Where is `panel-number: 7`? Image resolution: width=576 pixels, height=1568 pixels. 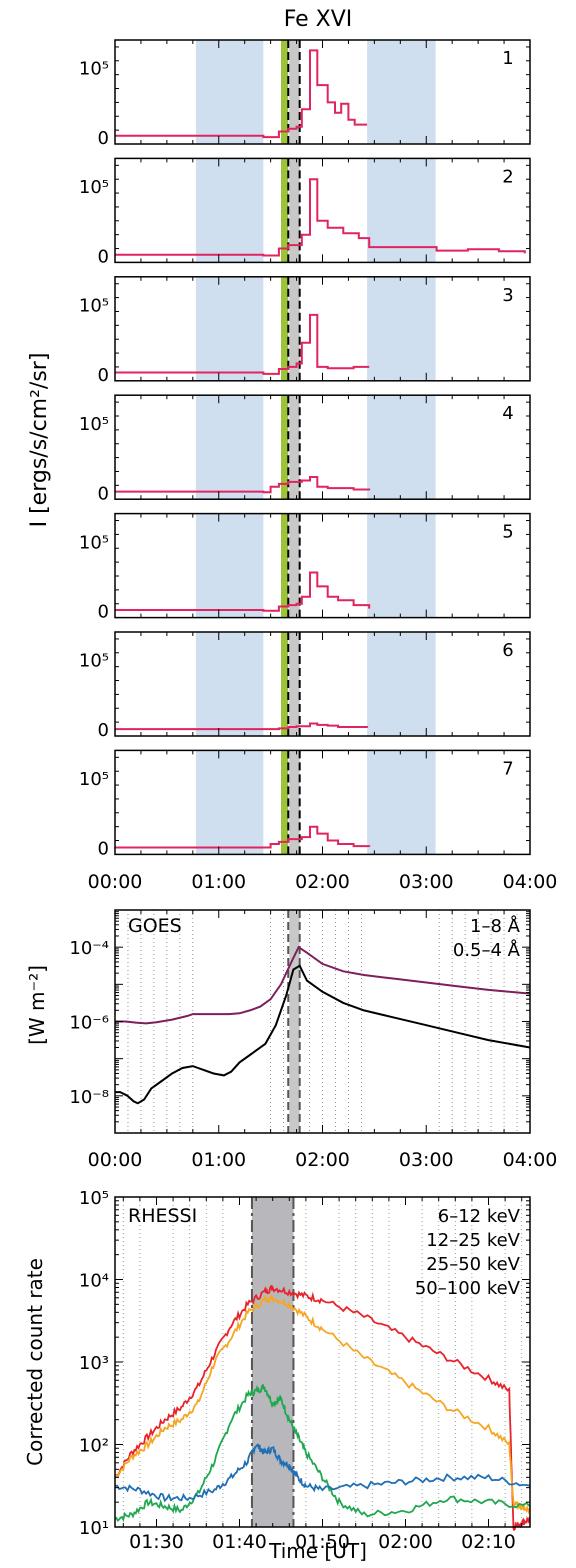 panel-number: 7 is located at coordinates (507, 768).